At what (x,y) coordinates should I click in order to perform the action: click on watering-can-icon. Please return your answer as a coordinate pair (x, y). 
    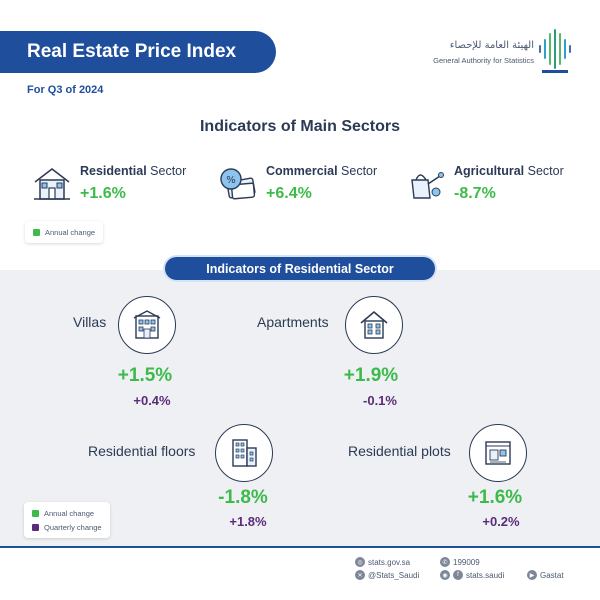
    Looking at the image, I should click on (427, 185).